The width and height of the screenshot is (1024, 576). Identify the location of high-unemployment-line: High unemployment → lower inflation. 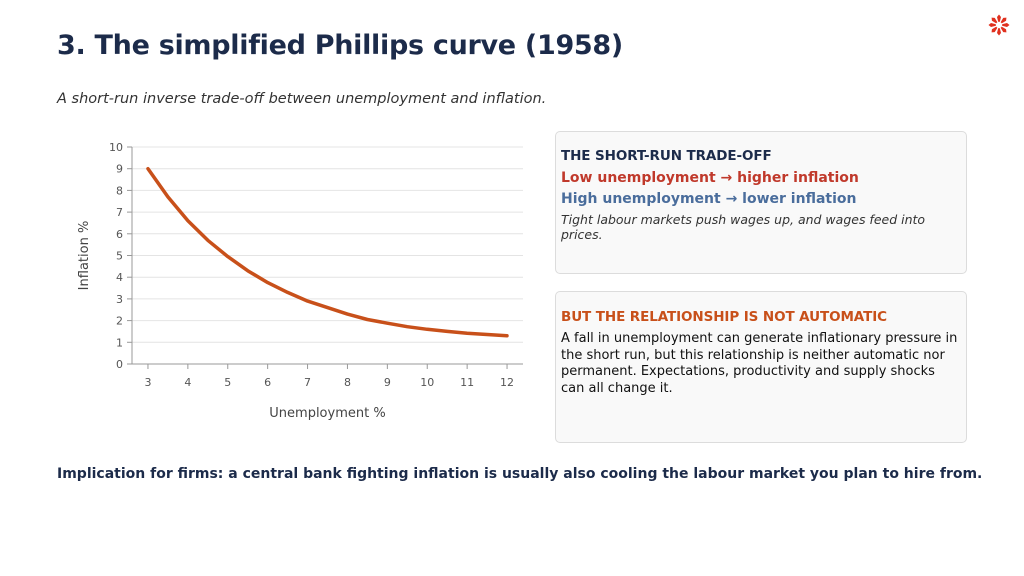
(709, 199).